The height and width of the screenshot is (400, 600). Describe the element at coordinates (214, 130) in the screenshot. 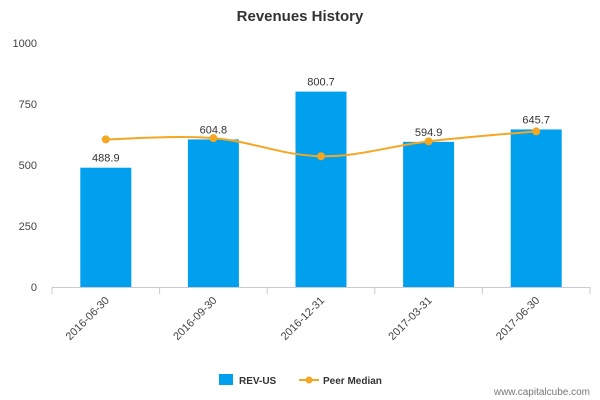

I see `bar-data-label: 604.8` at that location.